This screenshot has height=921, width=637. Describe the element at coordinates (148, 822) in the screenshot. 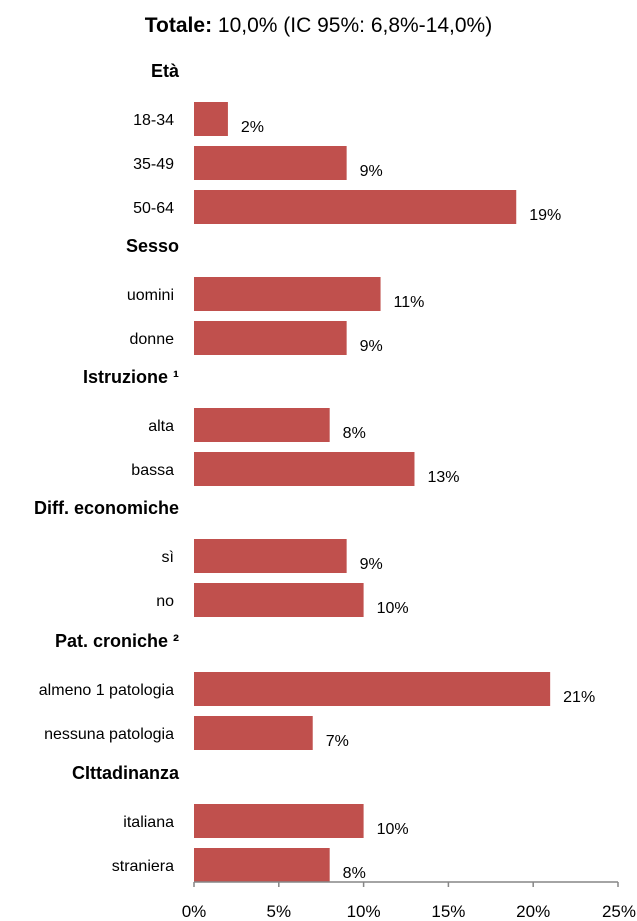

I see `category-label: italiana` at that location.